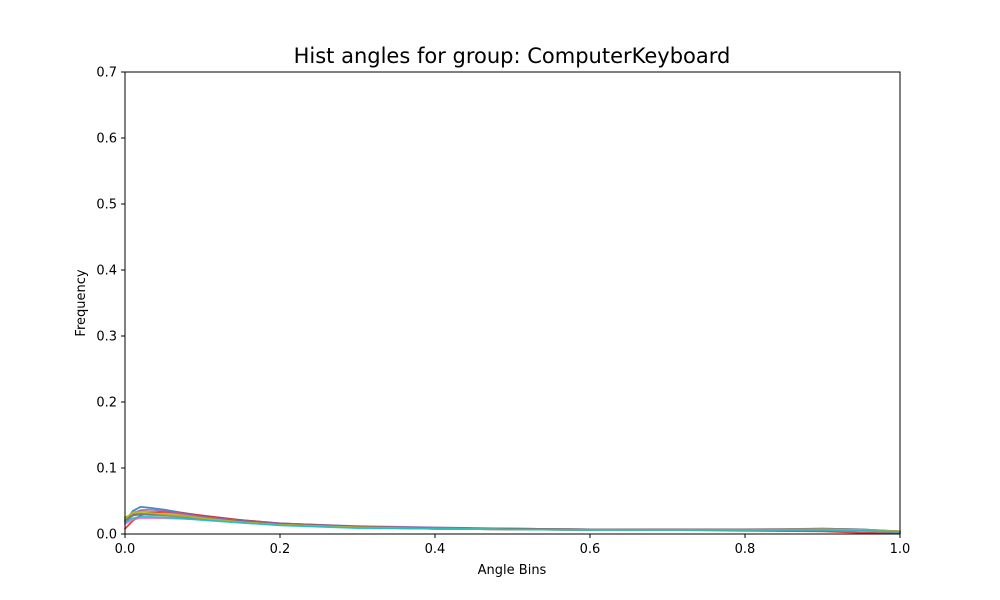 This screenshot has height=600, width=1000. Describe the element at coordinates (125, 549) in the screenshot. I see `x-tick-label: 0.0` at that location.